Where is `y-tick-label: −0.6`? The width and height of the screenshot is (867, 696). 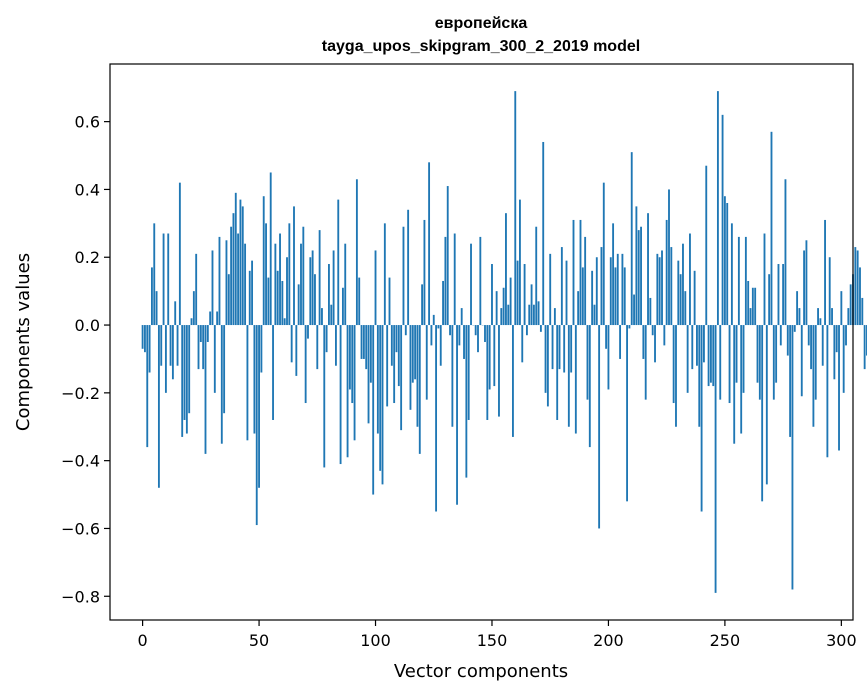 y-tick-label: −0.6 is located at coordinates (80, 528).